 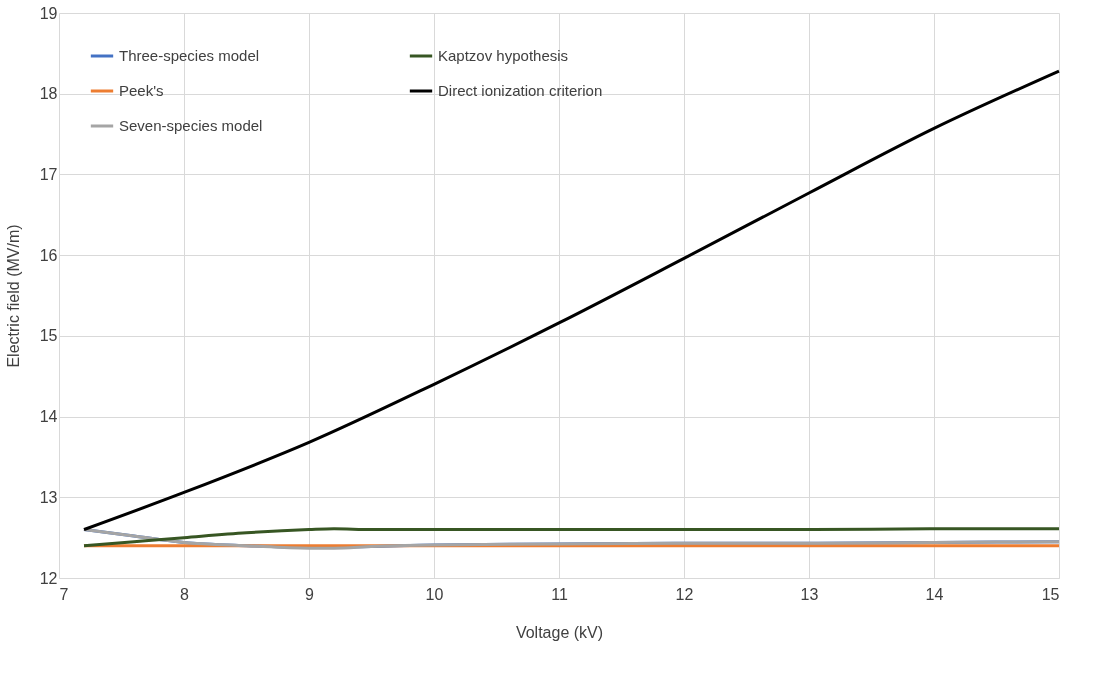 I want to click on y-tick-label: 15, so click(x=48, y=336).